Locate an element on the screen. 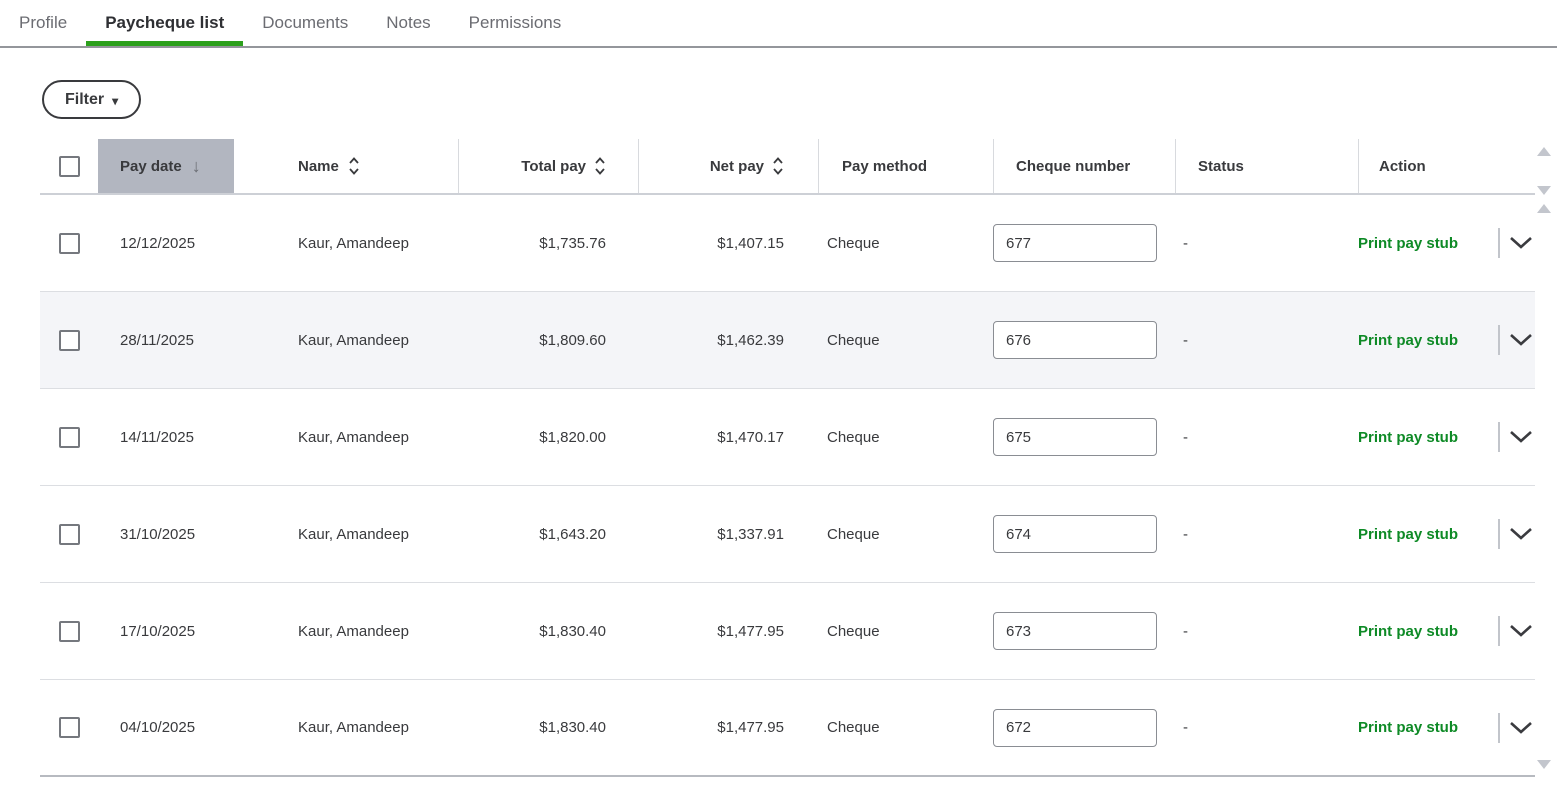 This screenshot has height=796, width=1557. select-all-checkbox is located at coordinates (69, 166).